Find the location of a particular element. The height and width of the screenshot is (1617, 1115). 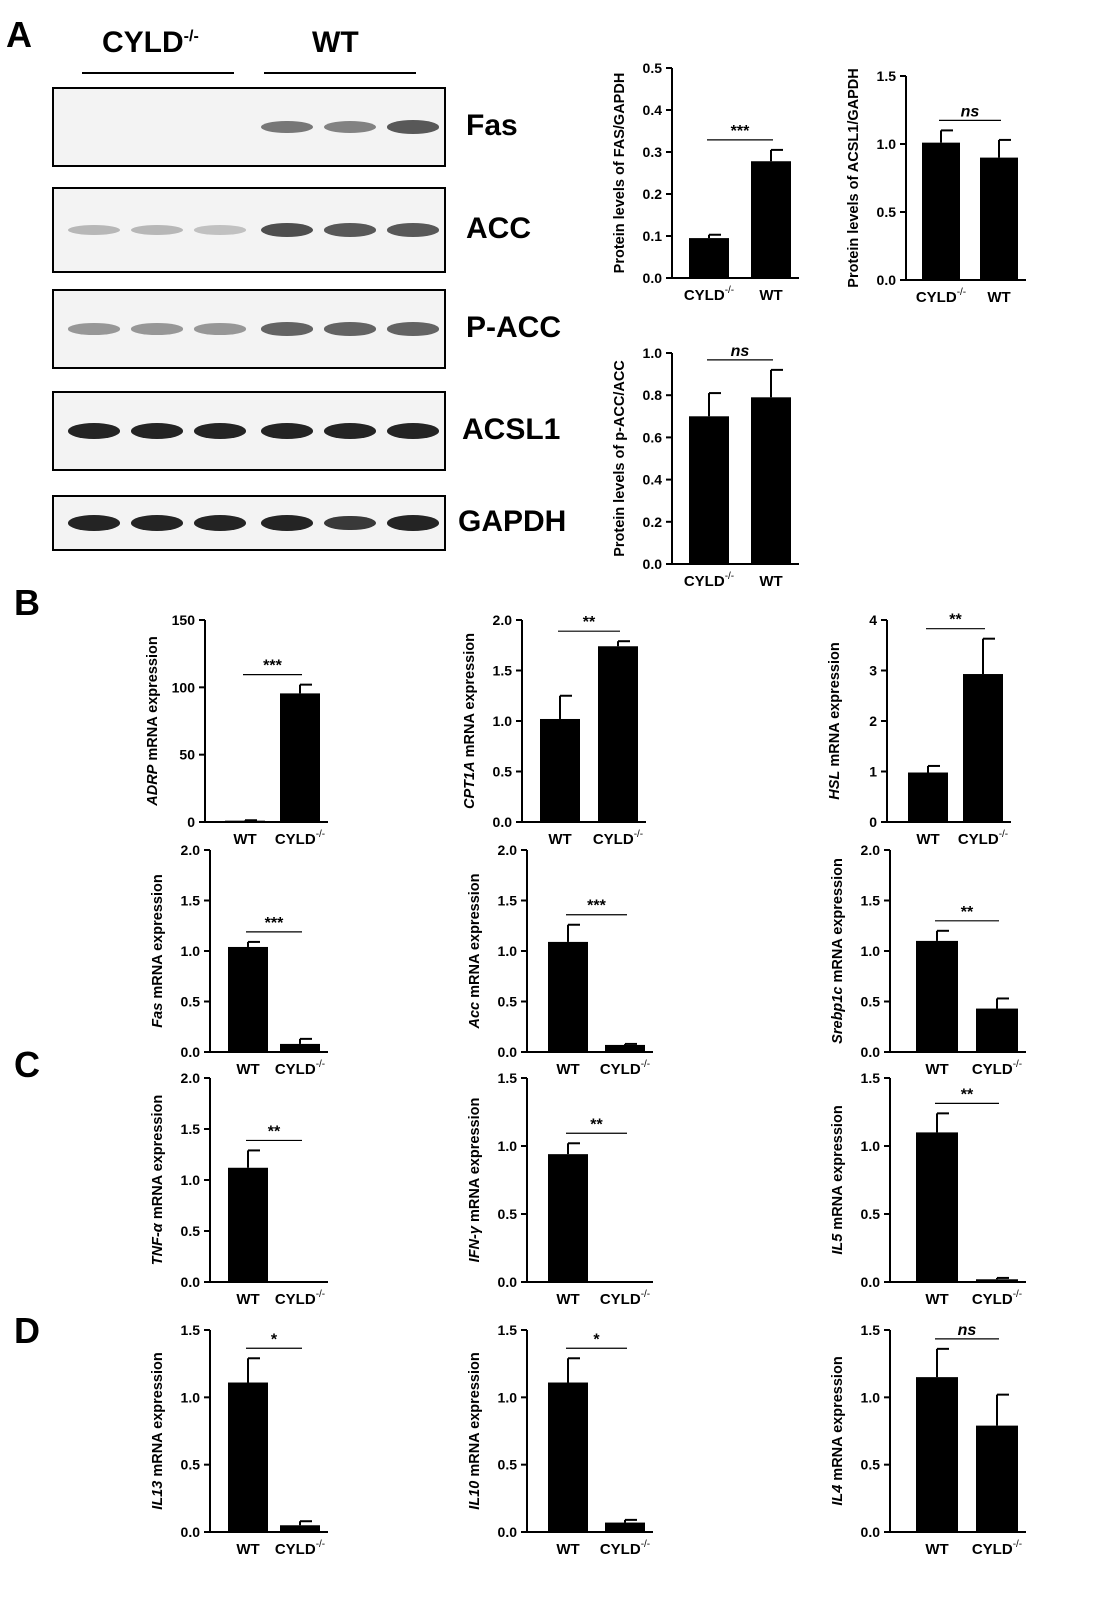

blot-strip-acsl1 is located at coordinates (249, 431).